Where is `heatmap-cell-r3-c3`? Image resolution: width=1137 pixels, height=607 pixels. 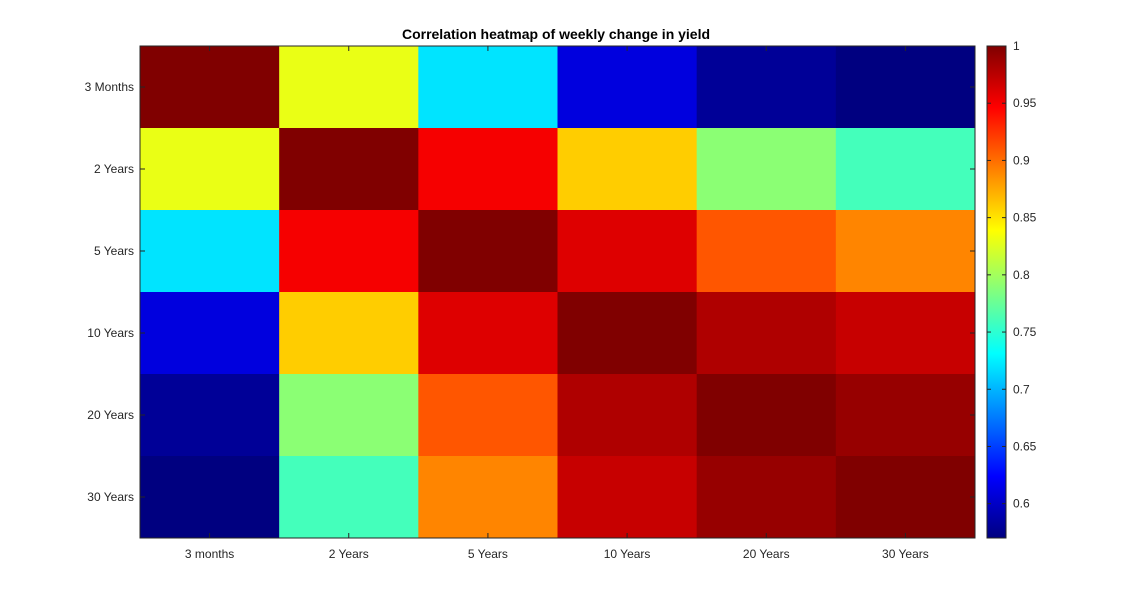 heatmap-cell-r3-c3 is located at coordinates (627, 333).